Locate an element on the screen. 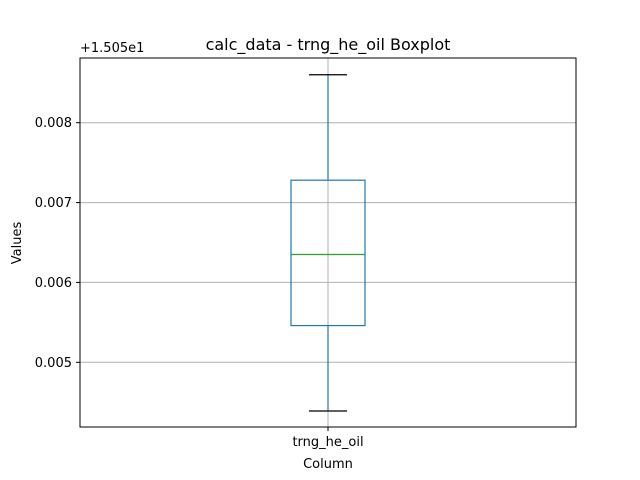 The width and height of the screenshot is (640, 480). y-axis-label: Values is located at coordinates (17, 243).